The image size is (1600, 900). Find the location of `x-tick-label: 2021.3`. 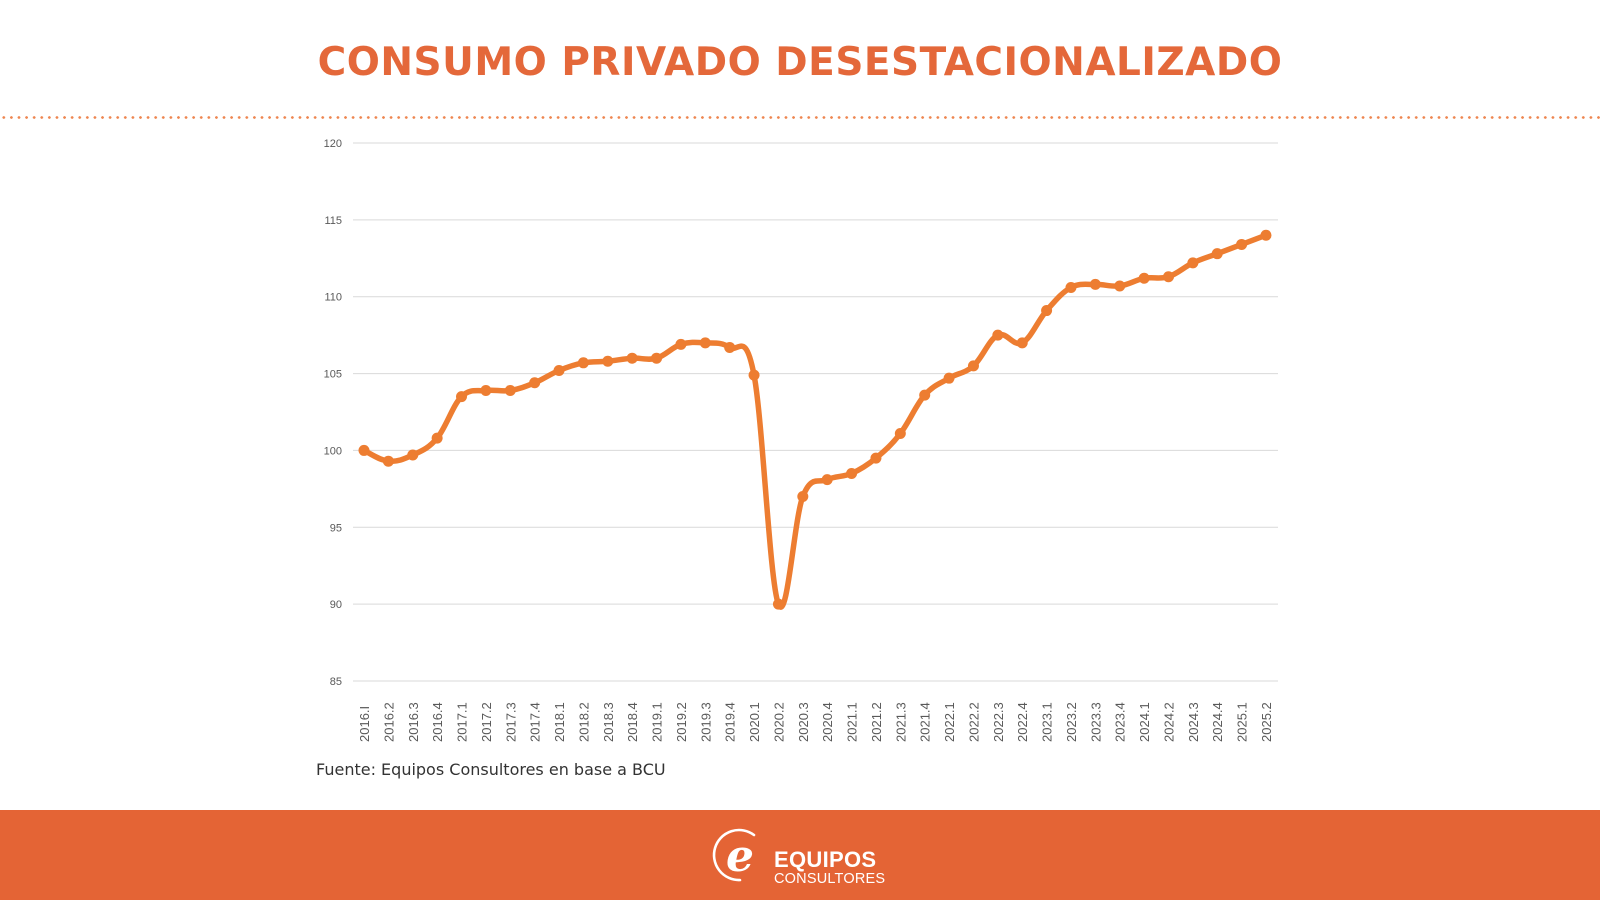

x-tick-label: 2021.3 is located at coordinates (900, 722).